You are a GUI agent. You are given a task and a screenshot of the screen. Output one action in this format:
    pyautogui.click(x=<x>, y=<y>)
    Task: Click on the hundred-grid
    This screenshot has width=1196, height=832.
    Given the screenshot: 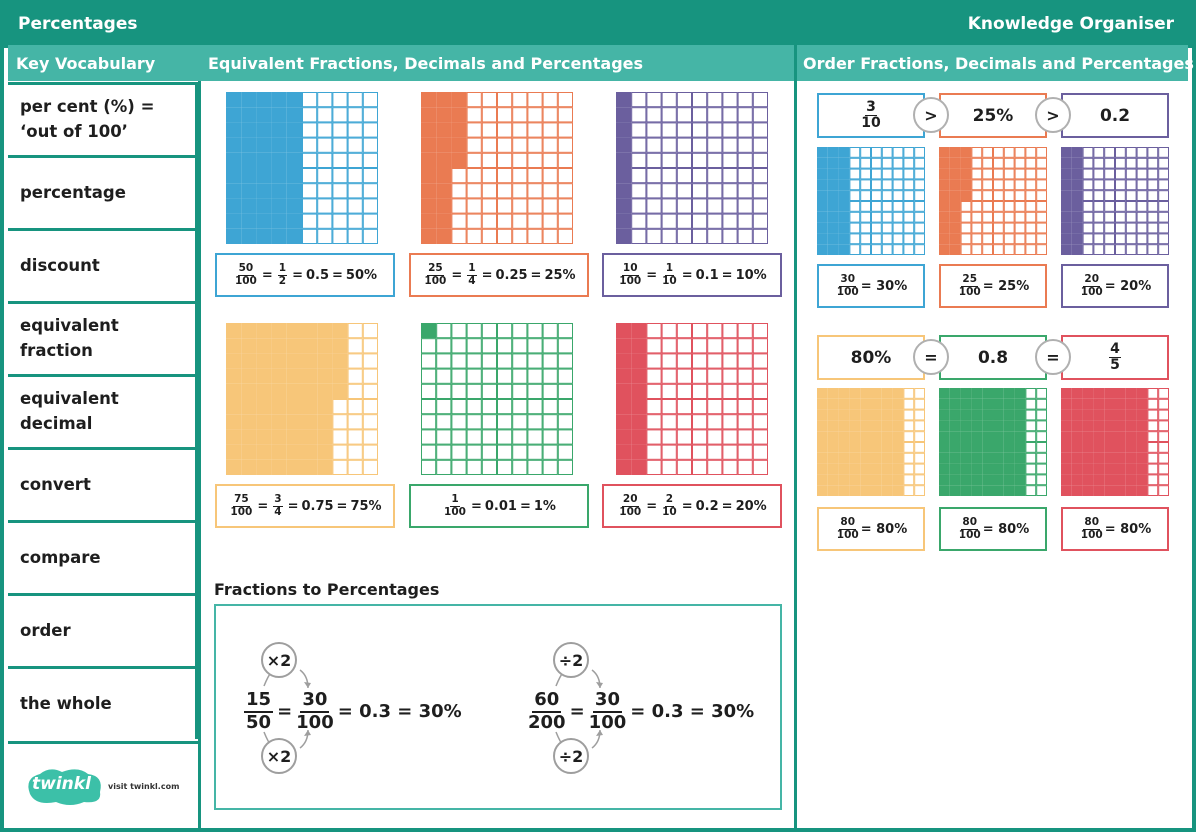 What is the action you would take?
    pyautogui.click(x=692, y=399)
    